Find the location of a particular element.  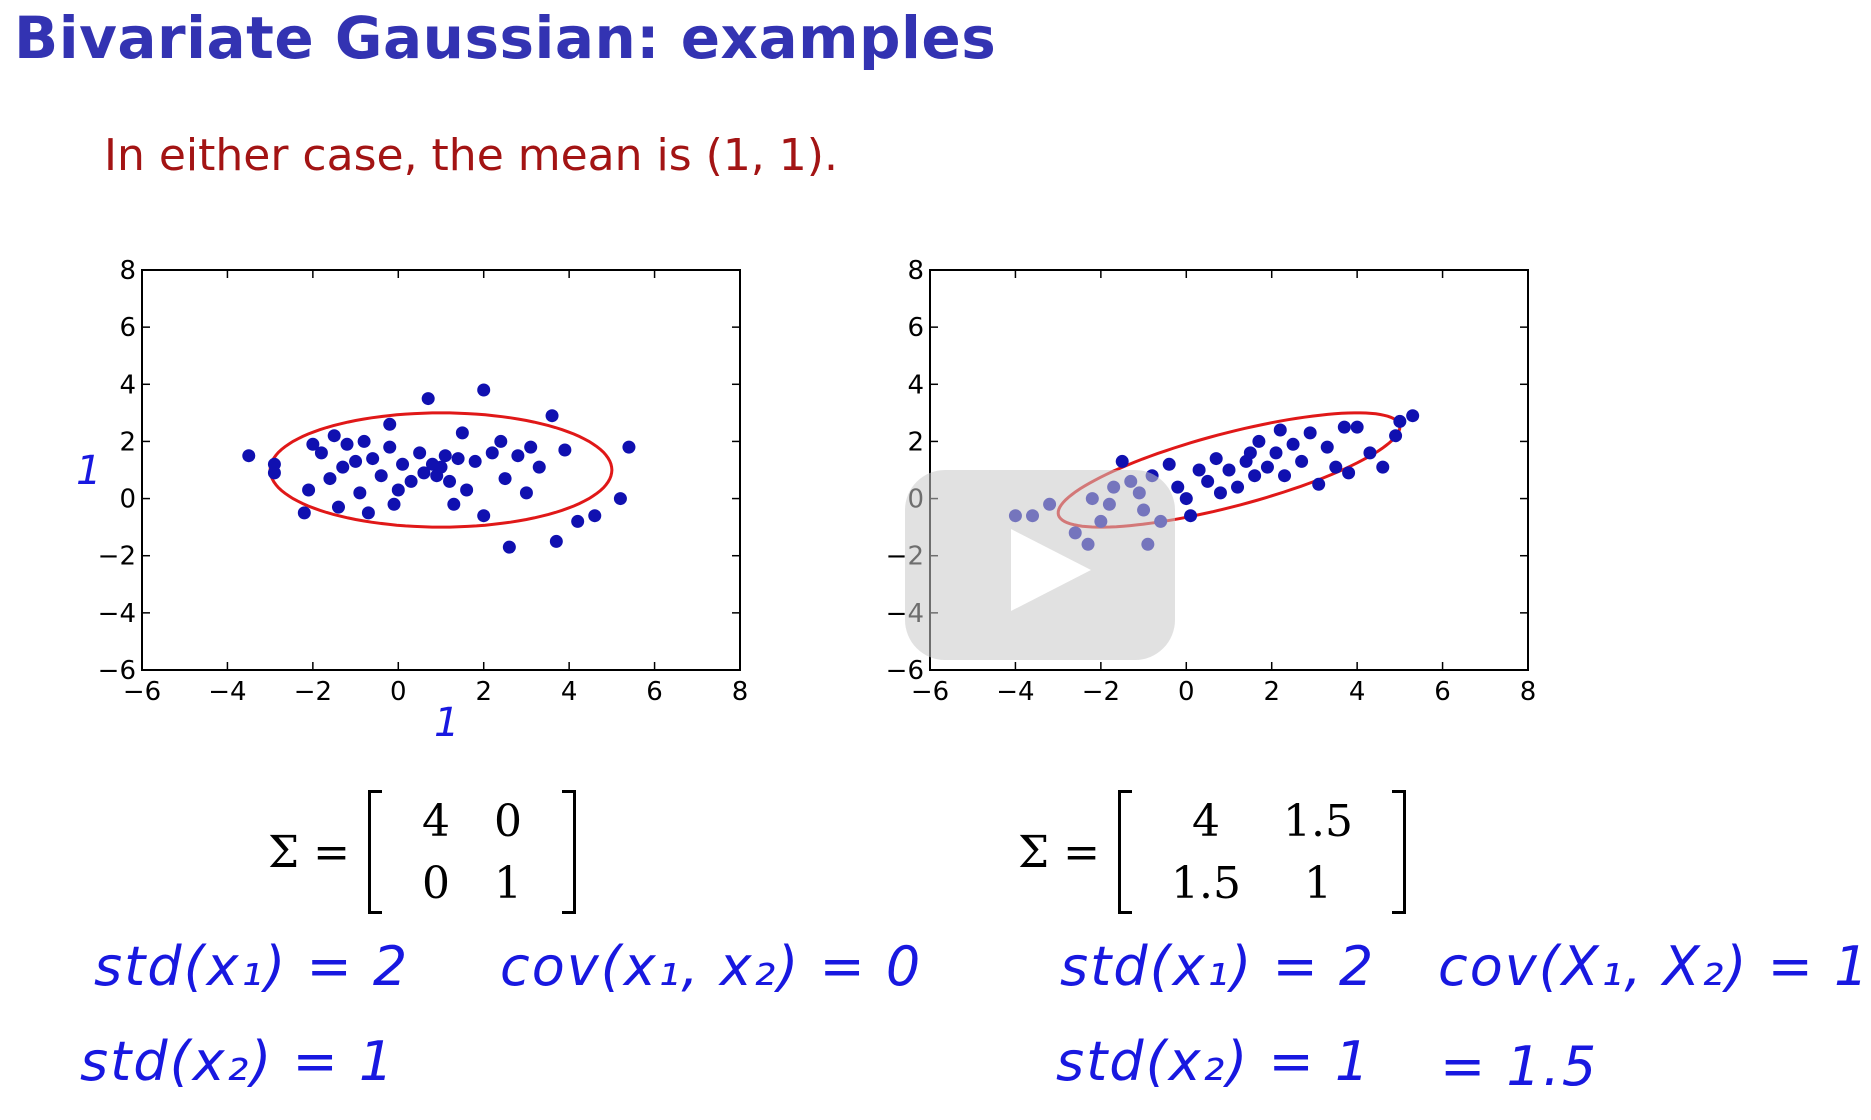

covariance-matrix-left: Σ = 4 0 0 1 is located at coordinates (422, 852).